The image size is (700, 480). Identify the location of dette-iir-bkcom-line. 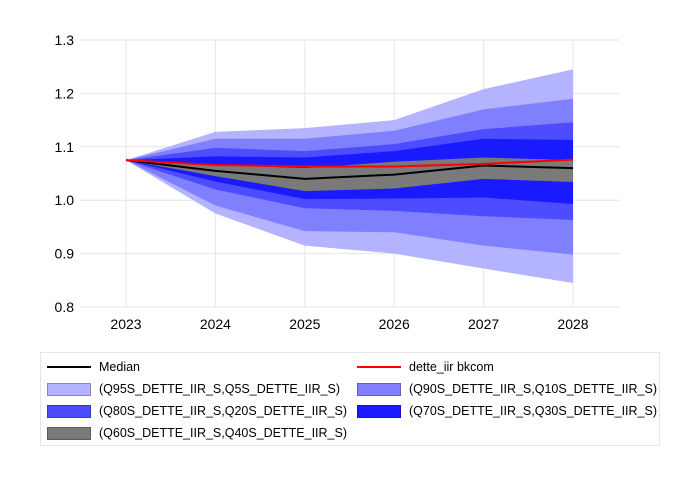
(349, 163).